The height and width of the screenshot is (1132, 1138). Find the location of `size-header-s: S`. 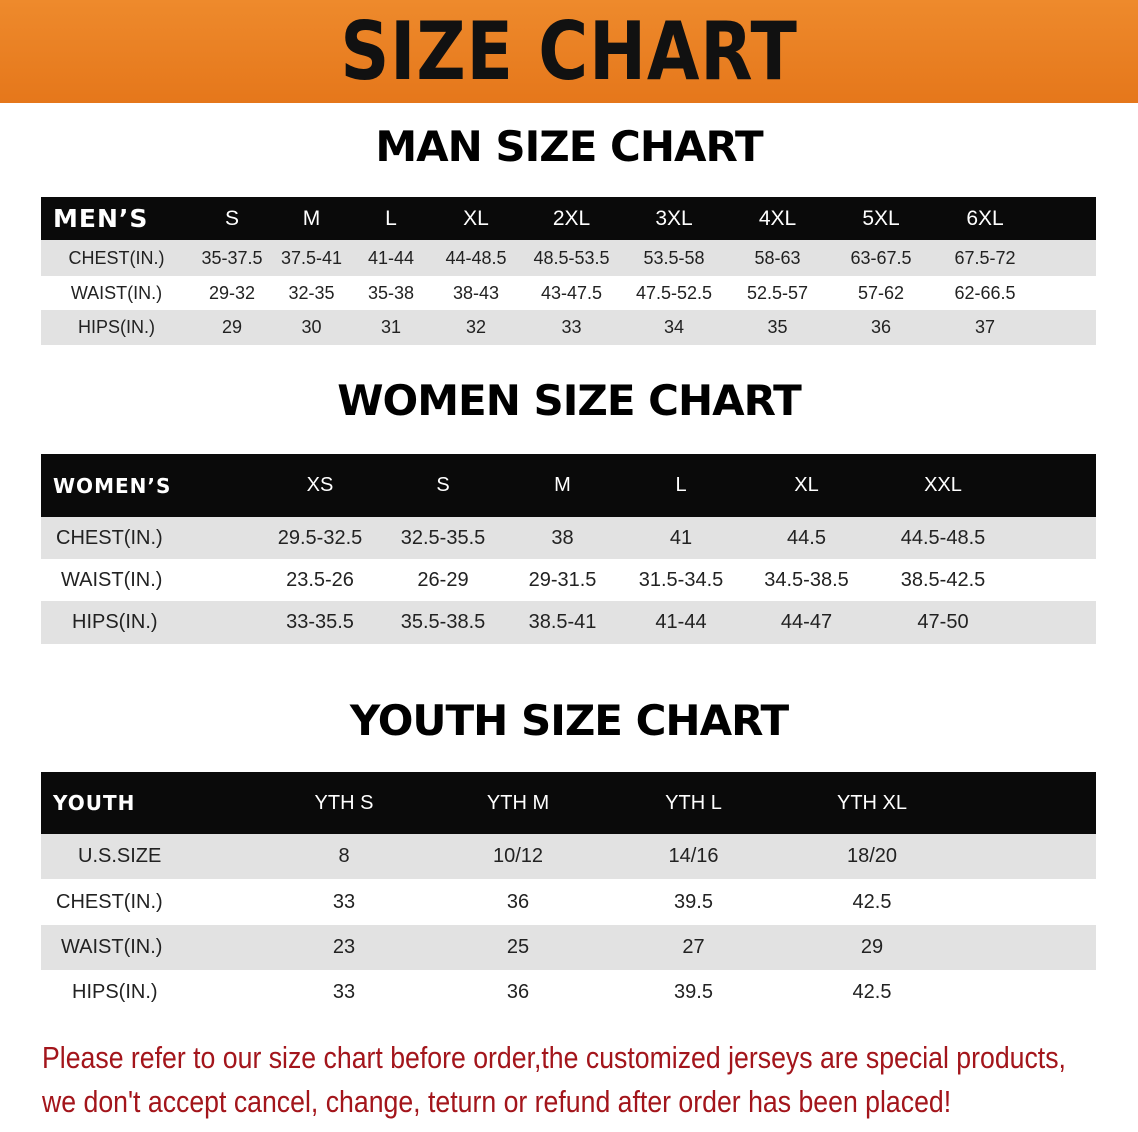

size-header-s: S is located at coordinates (443, 485).